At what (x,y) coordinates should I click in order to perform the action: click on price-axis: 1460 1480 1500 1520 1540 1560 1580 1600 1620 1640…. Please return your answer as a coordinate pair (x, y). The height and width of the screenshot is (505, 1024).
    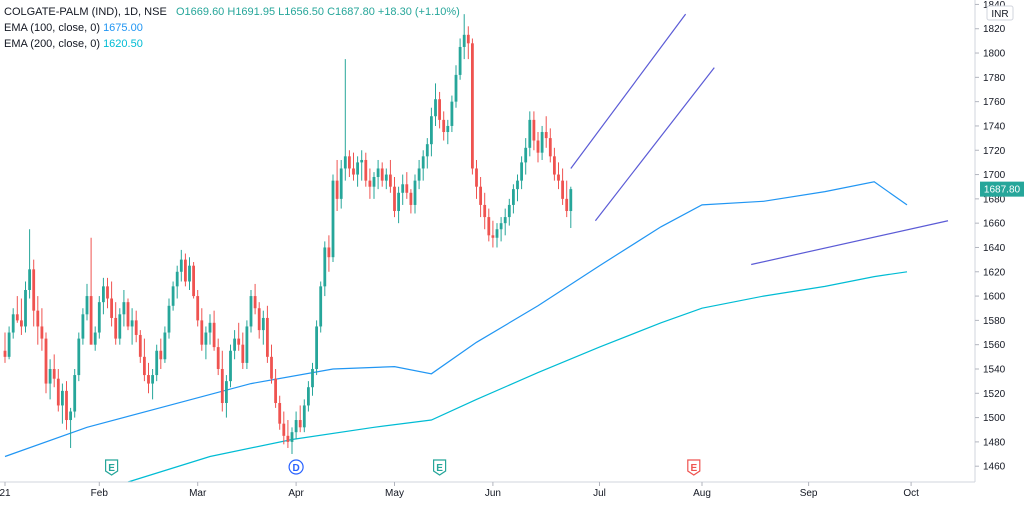
    Looking at the image, I should click on (990, 241).